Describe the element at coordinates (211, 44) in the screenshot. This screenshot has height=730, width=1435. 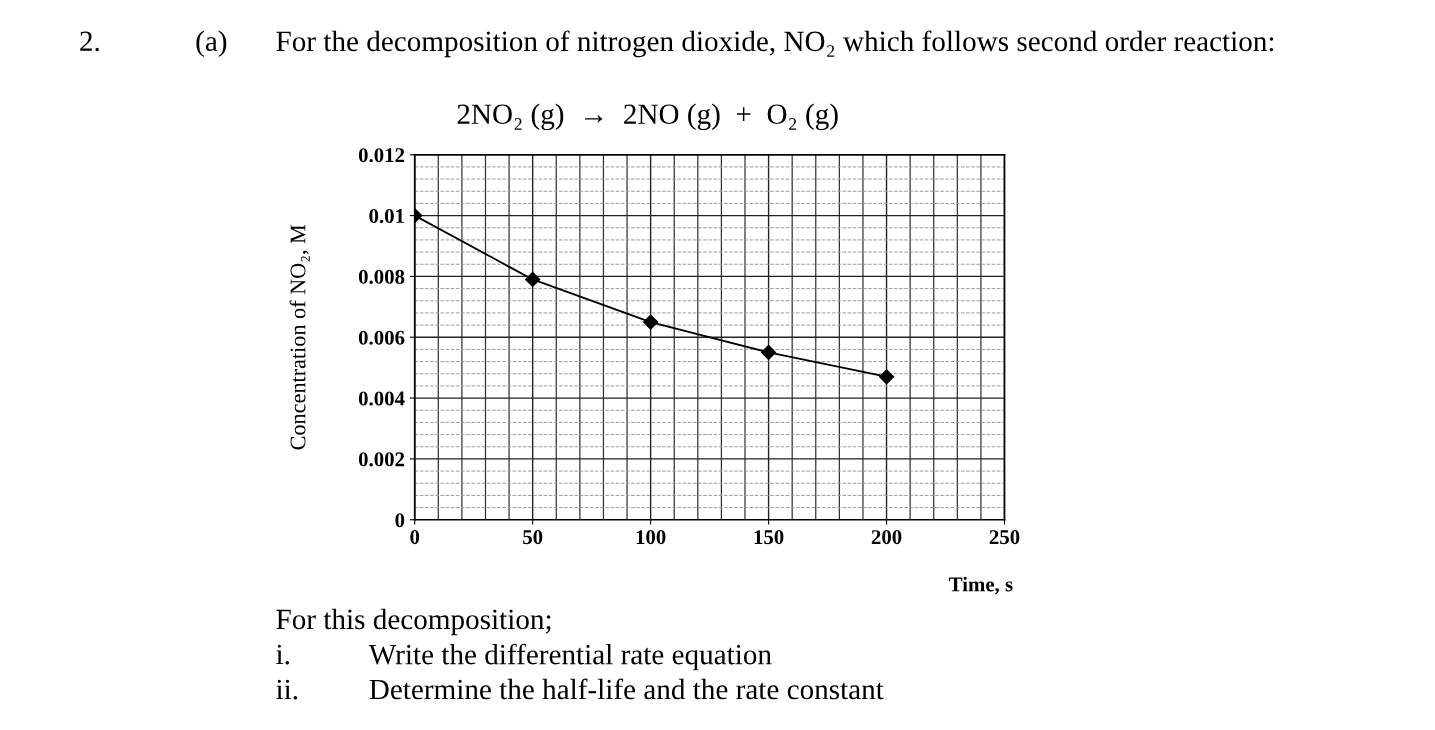
I see `text: (a)` at that location.